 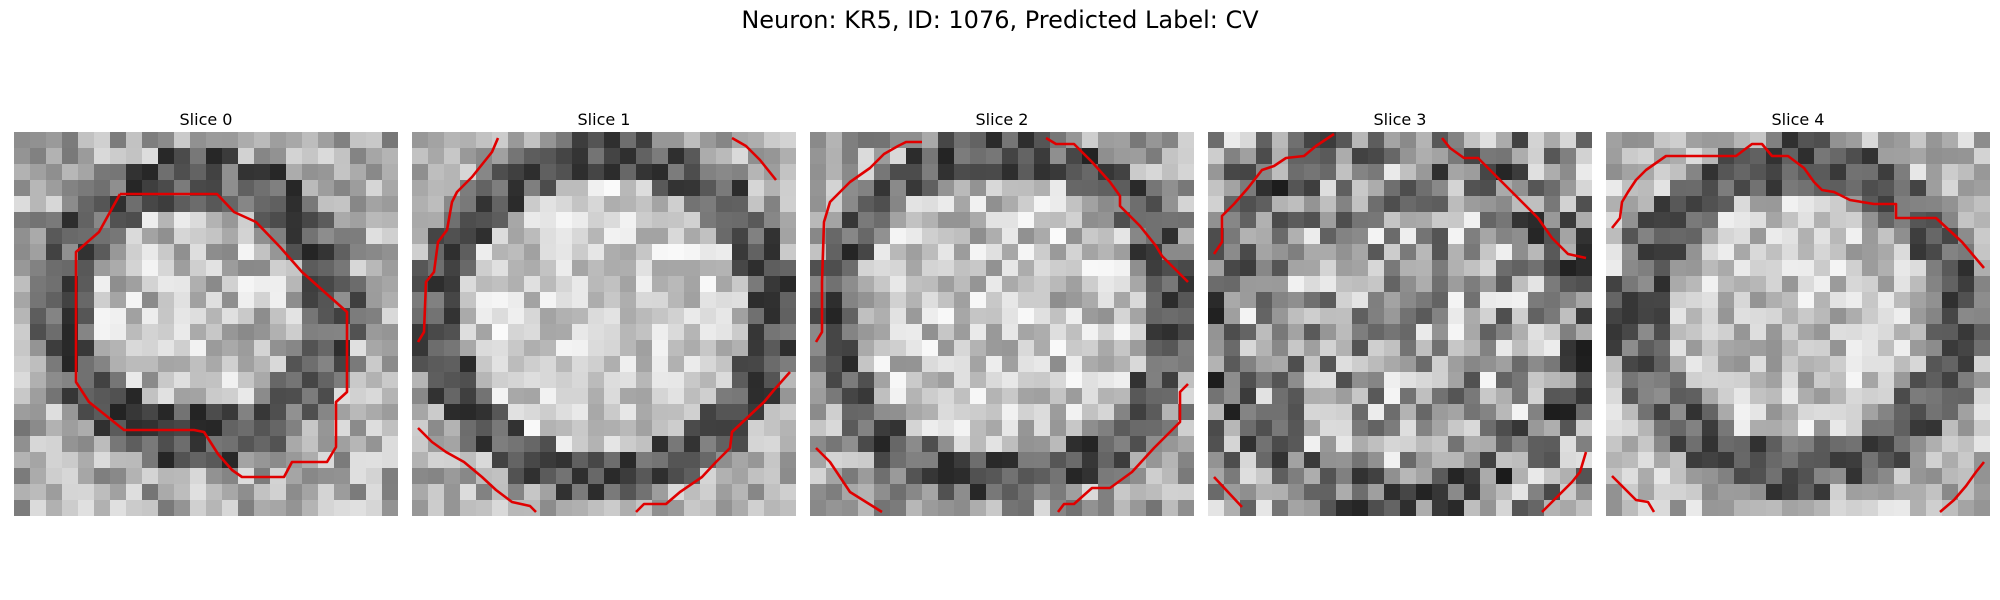 What do you see at coordinates (1798, 119) in the screenshot?
I see `slice-title: Slice 4` at bounding box center [1798, 119].